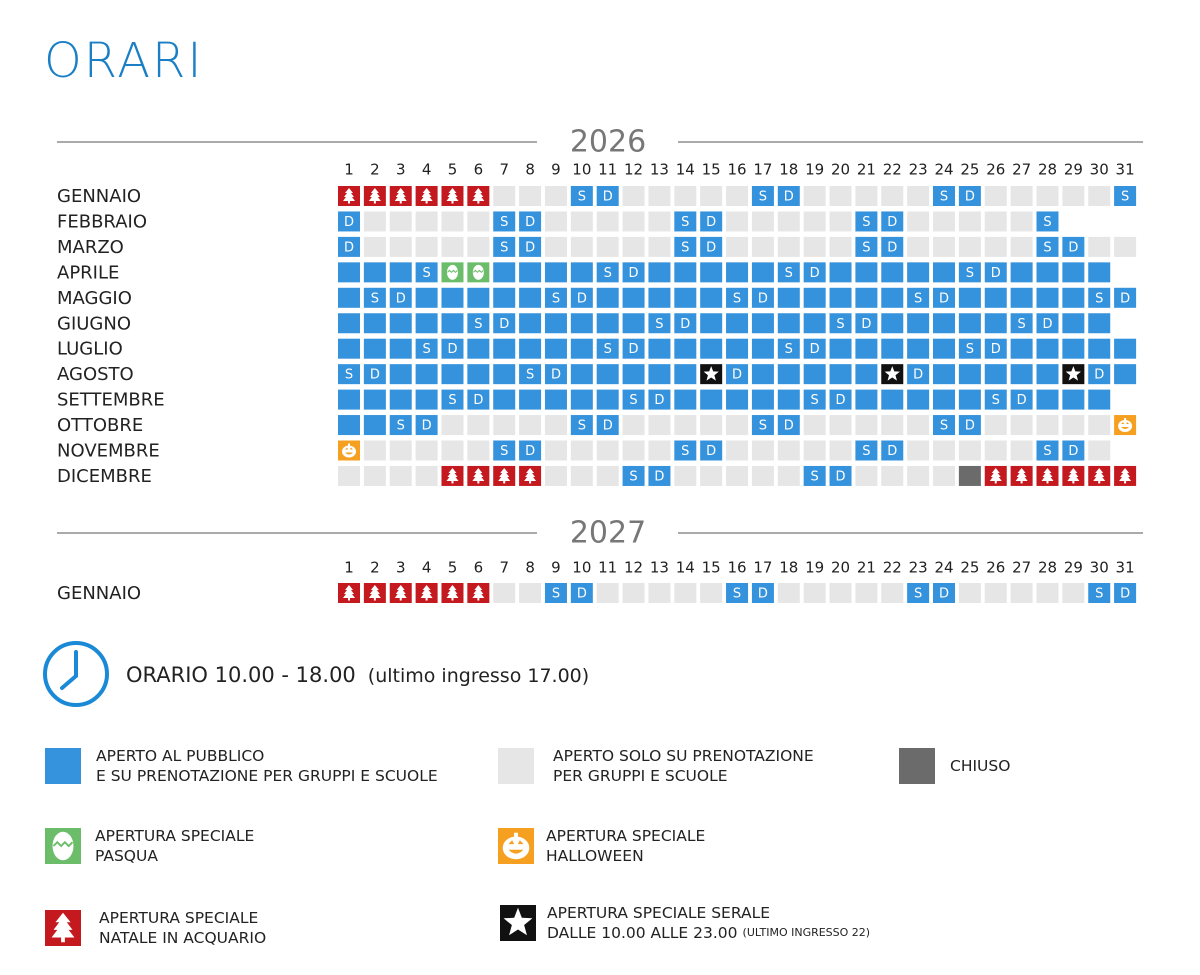 This screenshot has width=1200, height=975. What do you see at coordinates (63, 766) in the screenshot?
I see `legend-swatch` at bounding box center [63, 766].